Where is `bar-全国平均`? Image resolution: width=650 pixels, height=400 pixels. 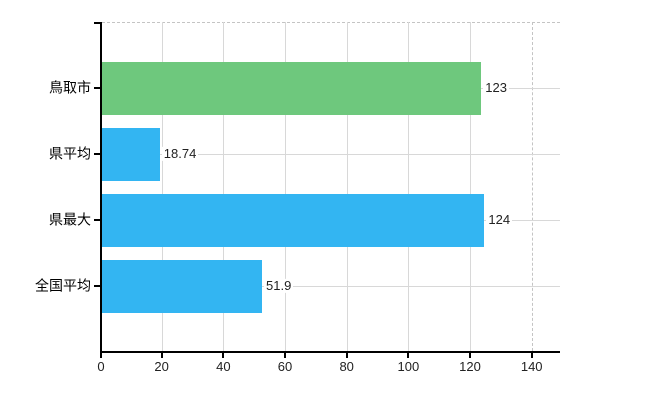
bar-全国平均 is located at coordinates (182, 286).